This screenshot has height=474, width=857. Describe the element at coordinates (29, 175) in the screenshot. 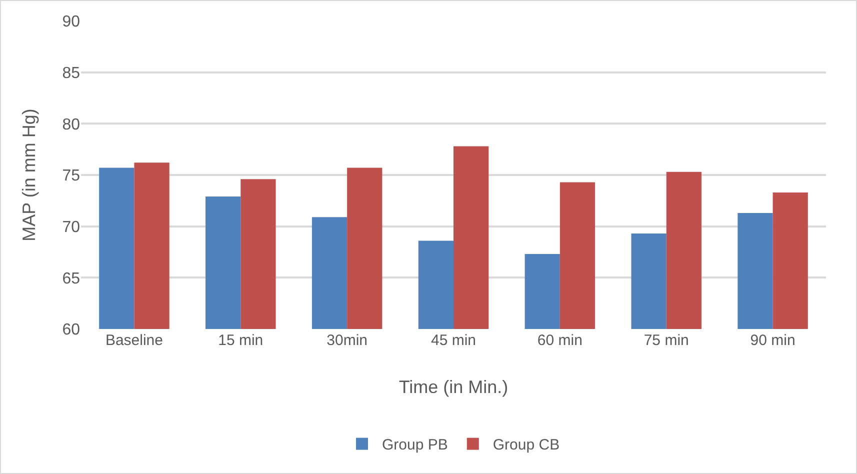

I see `y-axis-title: MAP (in mm Hg)` at that location.